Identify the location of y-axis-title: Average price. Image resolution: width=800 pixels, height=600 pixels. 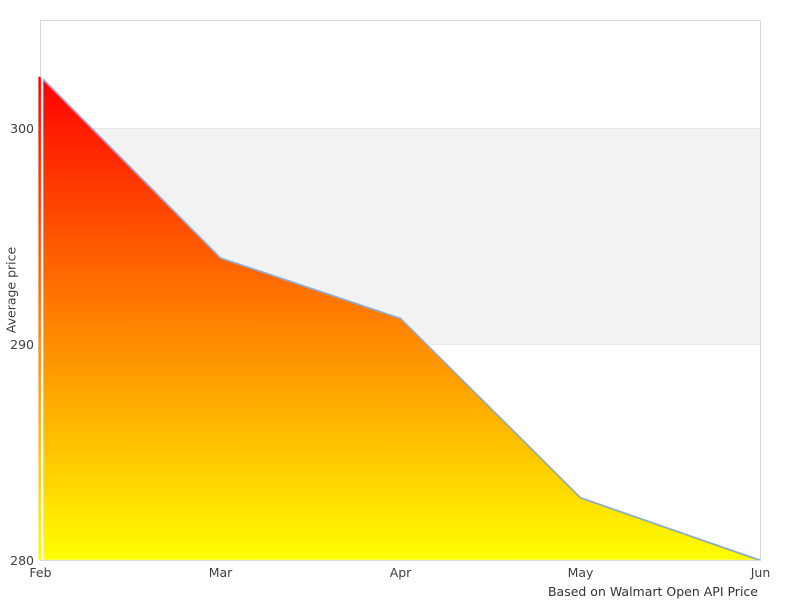
(11, 290).